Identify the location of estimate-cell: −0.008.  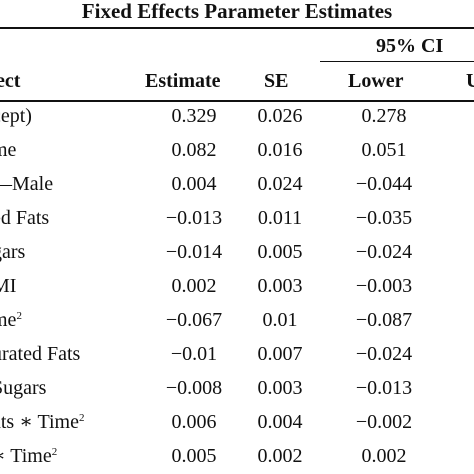
(194, 388).